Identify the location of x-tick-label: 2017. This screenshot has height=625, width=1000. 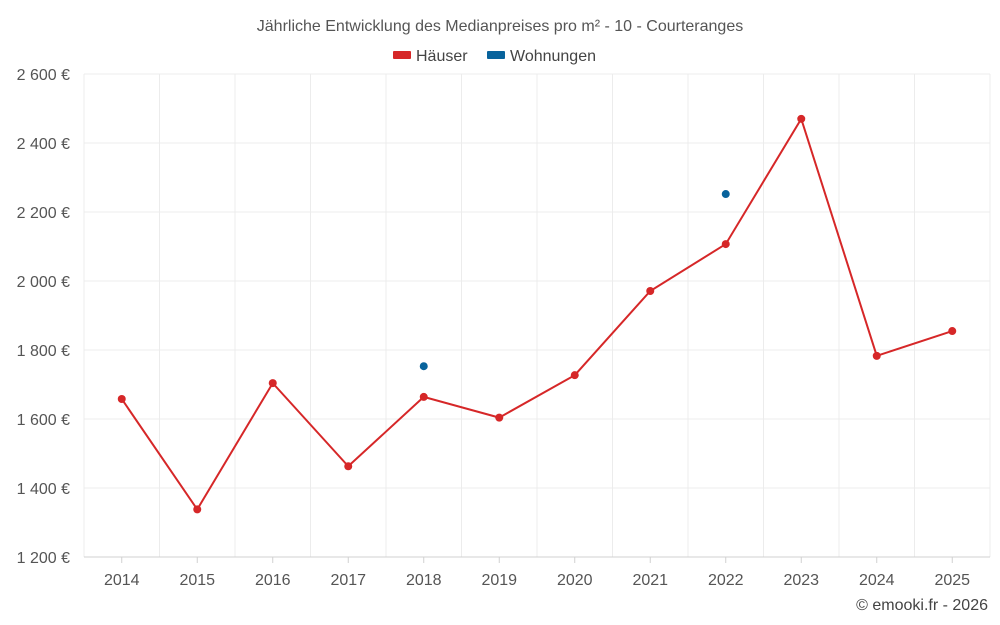
(348, 580).